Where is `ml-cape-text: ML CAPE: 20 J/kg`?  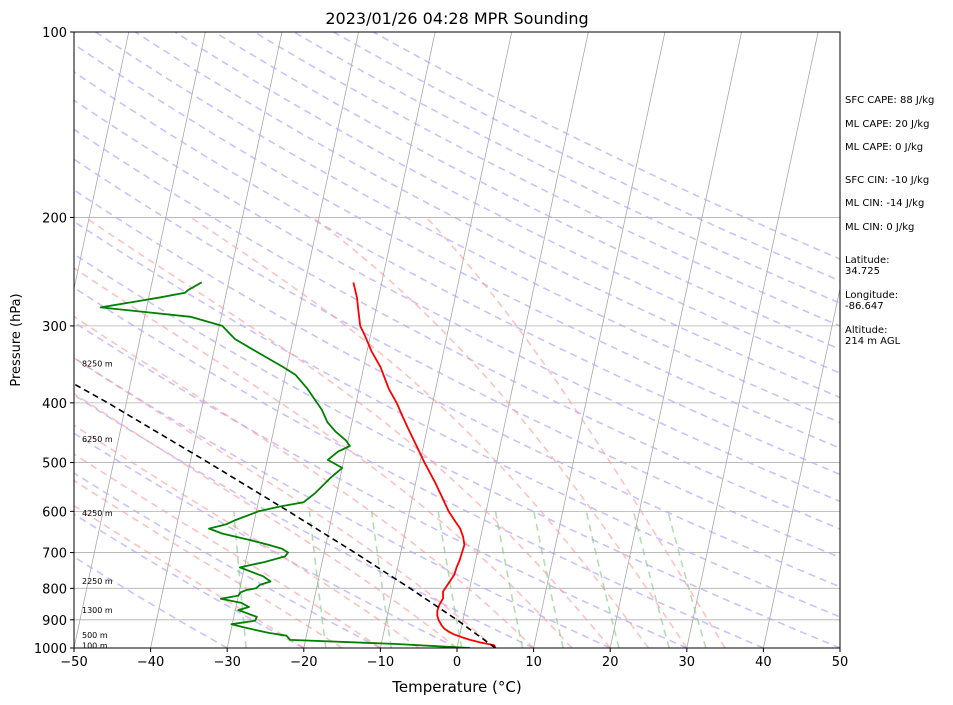
ml-cape-text: ML CAPE: 20 J/kg is located at coordinates (887, 124).